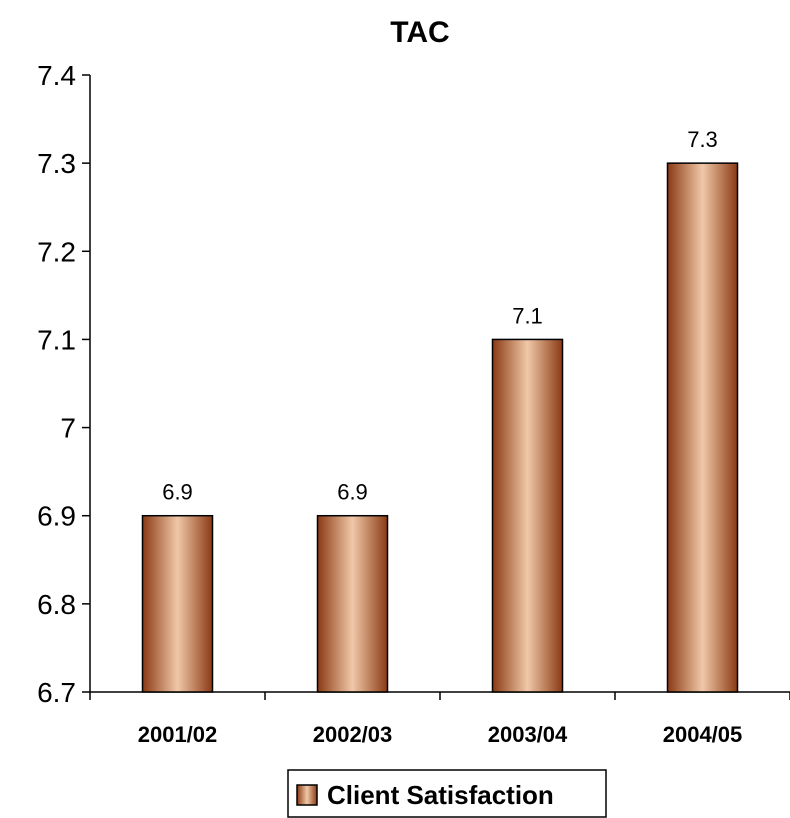 Image resolution: width=790 pixels, height=818 pixels. What do you see at coordinates (419, 32) in the screenshot?
I see `chart-title: TAC` at bounding box center [419, 32].